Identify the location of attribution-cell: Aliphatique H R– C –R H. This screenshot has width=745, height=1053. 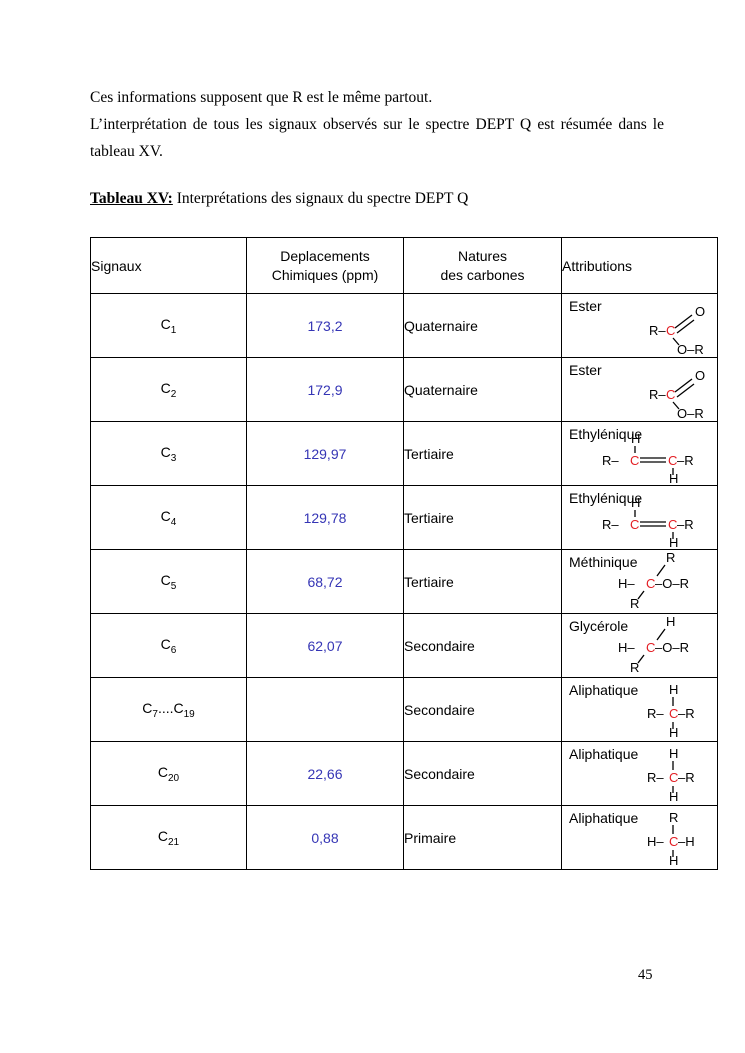
(639, 709).